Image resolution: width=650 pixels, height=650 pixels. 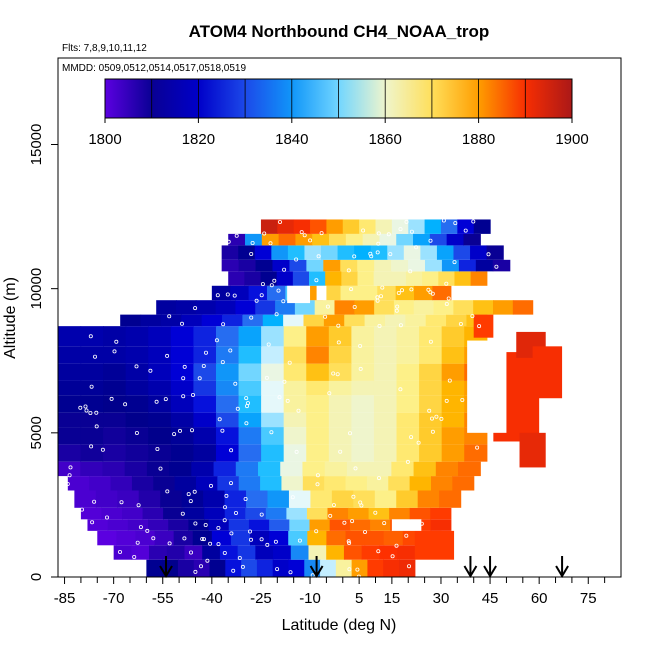 I want to click on y-tick-label: 15000, so click(x=36, y=145).